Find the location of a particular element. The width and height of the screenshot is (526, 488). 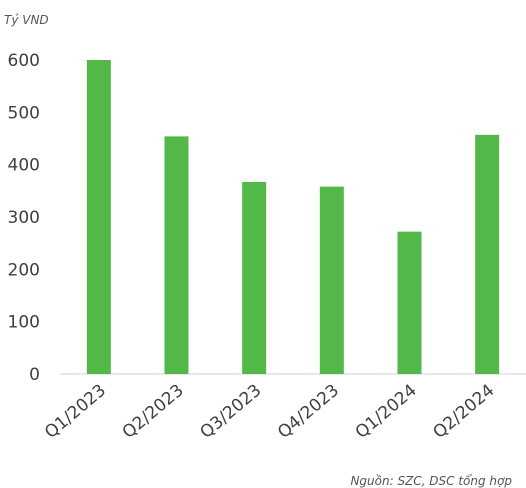

y-tick-label: 500 is located at coordinates (24, 113).